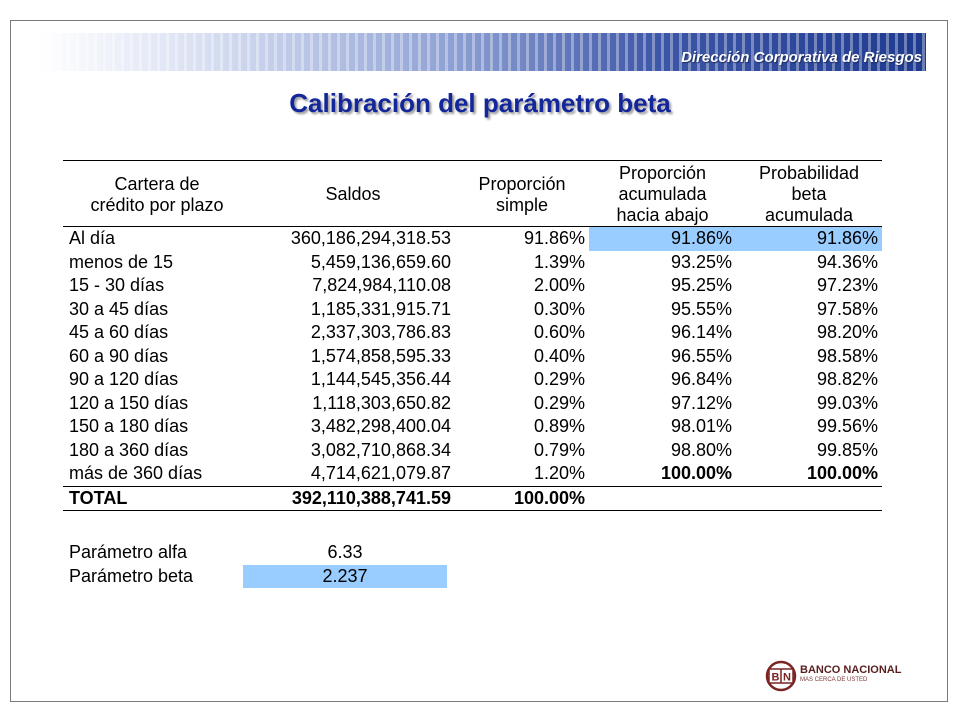 This screenshot has width=960, height=720. I want to click on table-cell: 94.36%, so click(847, 261).